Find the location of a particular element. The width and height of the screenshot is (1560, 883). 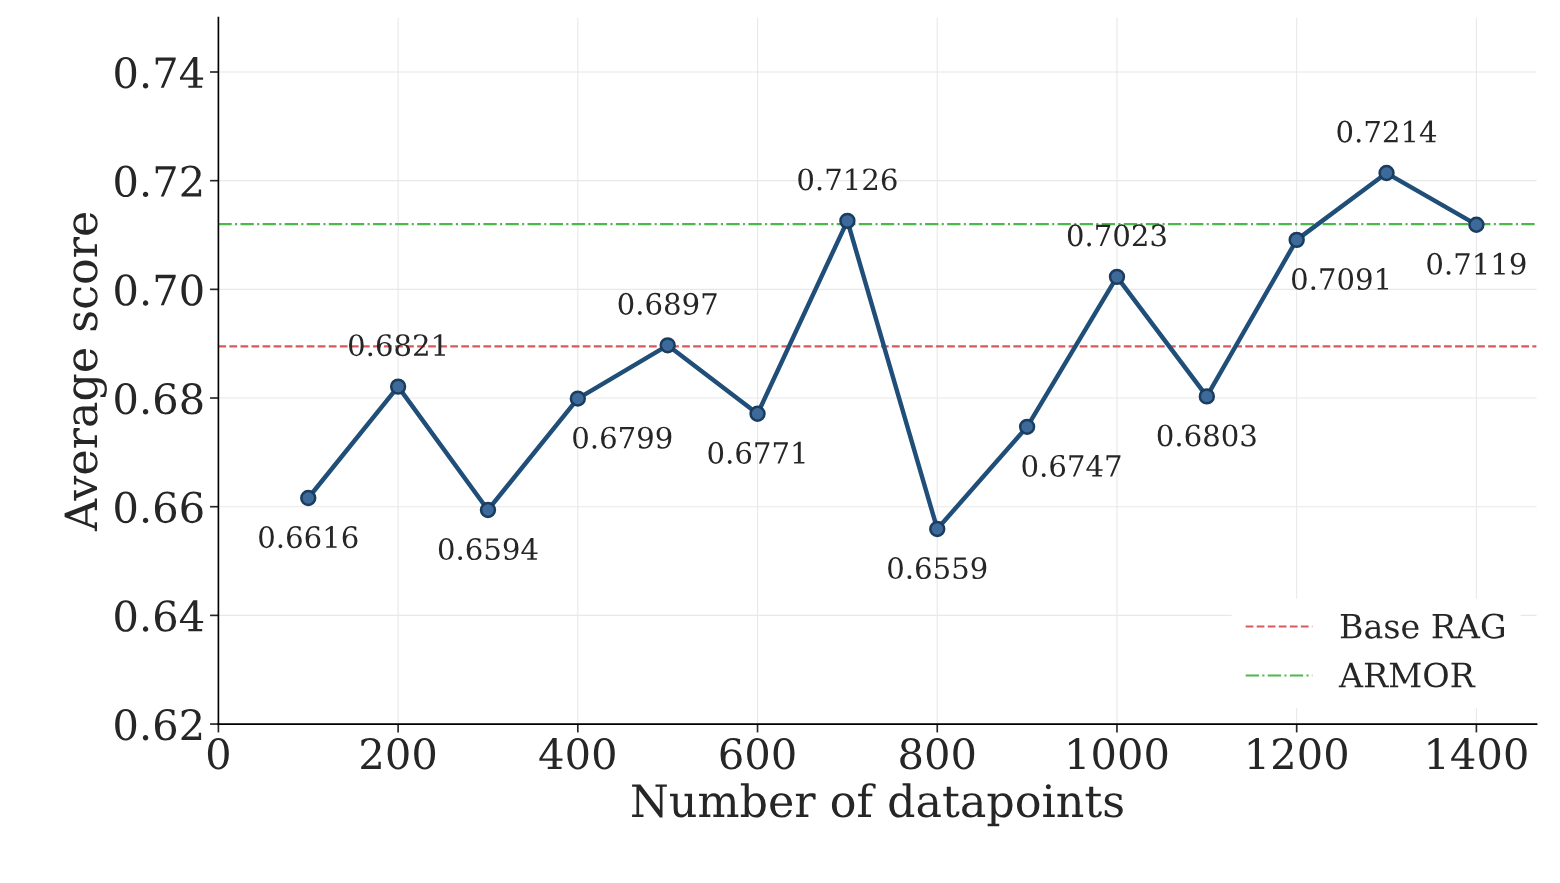

y-tick-label: 0.62 is located at coordinates (158, 724).